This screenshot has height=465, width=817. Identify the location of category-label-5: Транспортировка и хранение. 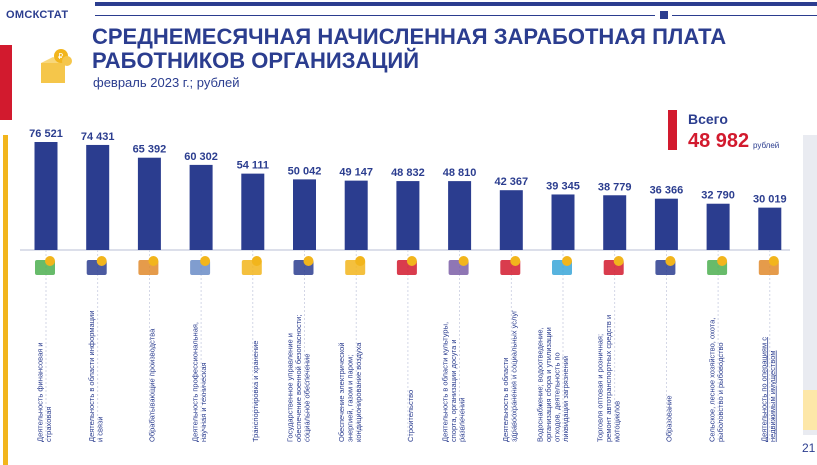
(255, 391).